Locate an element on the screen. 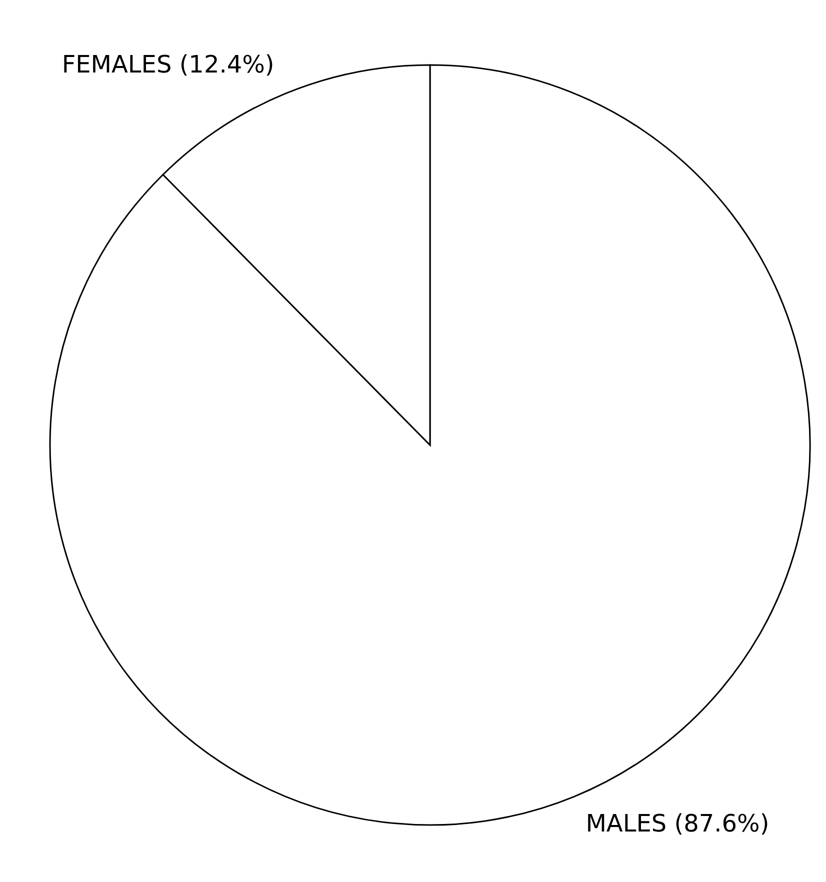  slice-label: MALES (87.6%) is located at coordinates (678, 823).